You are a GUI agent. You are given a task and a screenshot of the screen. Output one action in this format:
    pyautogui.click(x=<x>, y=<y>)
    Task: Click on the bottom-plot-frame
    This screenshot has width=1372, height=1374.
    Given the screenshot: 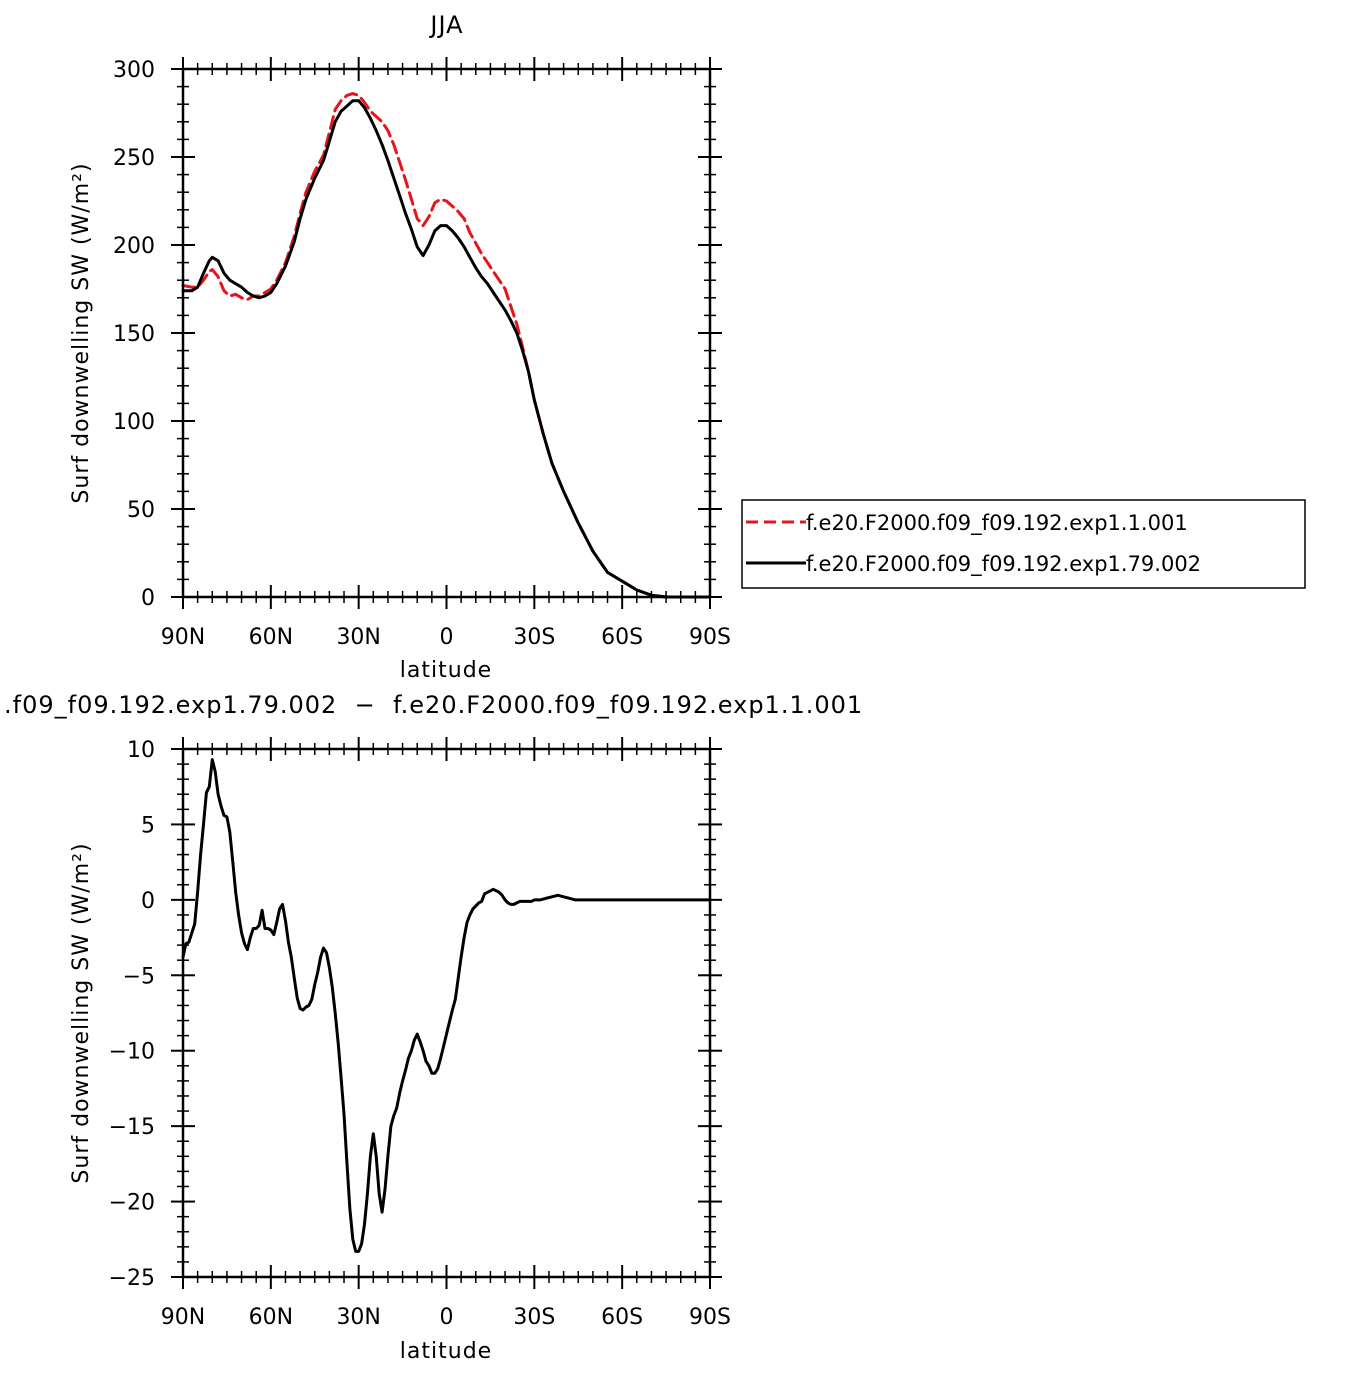 What is the action you would take?
    pyautogui.click(x=446, y=1013)
    